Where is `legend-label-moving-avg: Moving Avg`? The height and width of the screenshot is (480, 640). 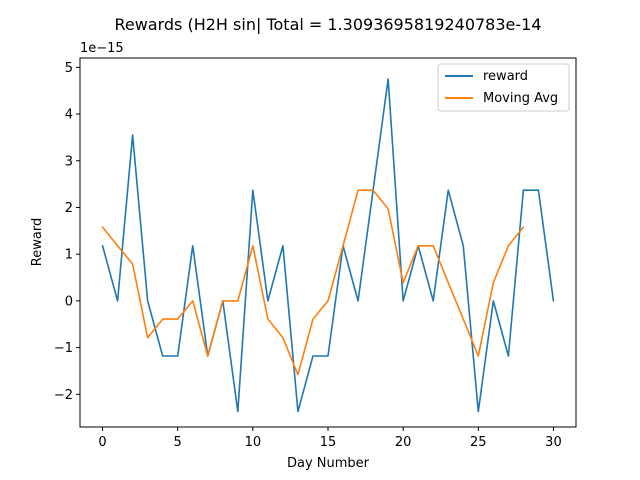
legend-label-moving-avg: Moving Avg is located at coordinates (520, 98).